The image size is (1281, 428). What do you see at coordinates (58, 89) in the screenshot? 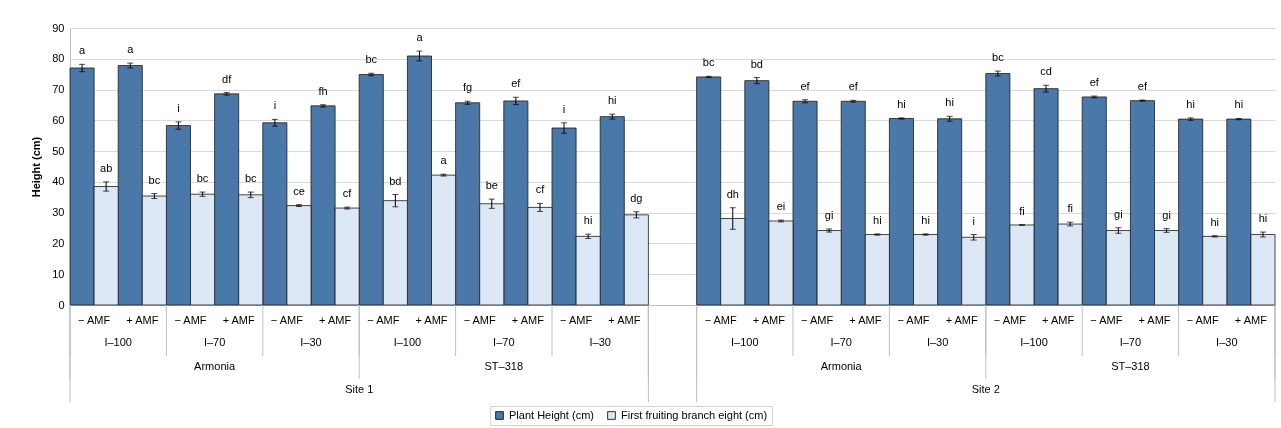
I see `y-tick-label: 70` at bounding box center [58, 89].